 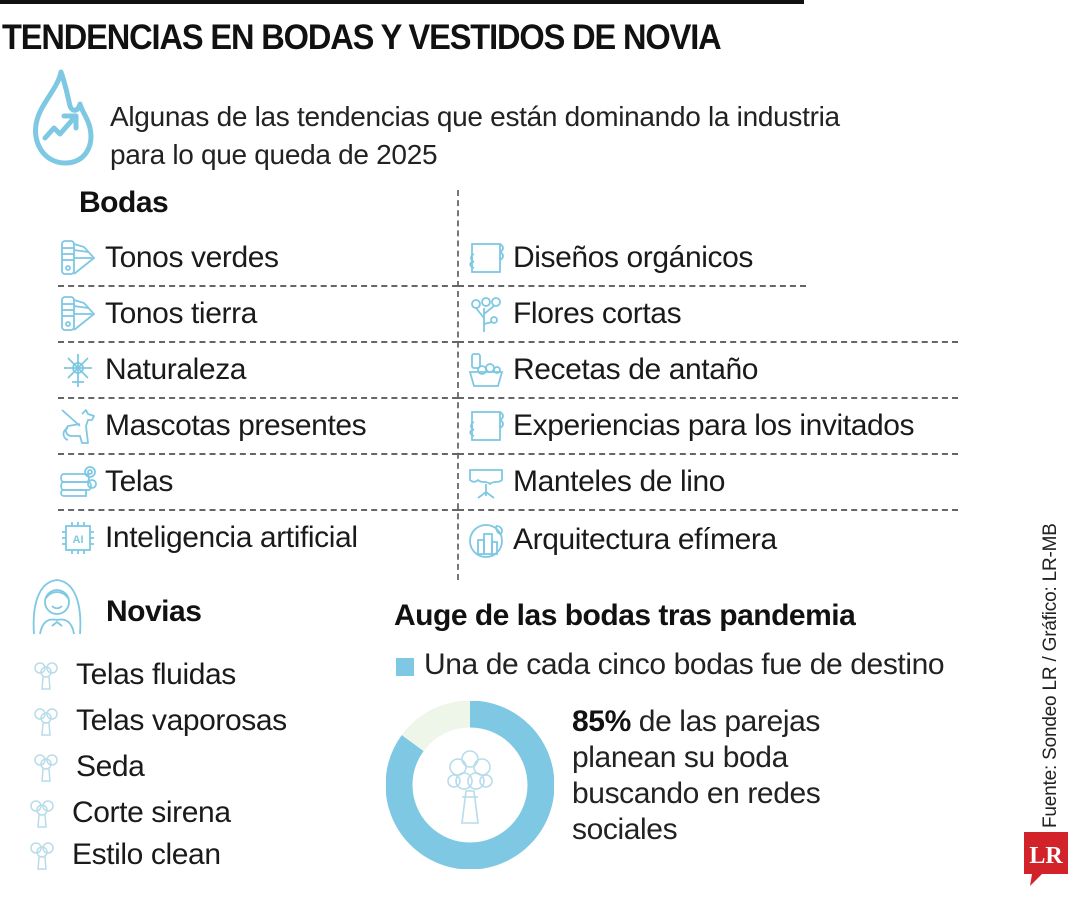 I want to click on trending-flame-icon, so click(x=63, y=117).